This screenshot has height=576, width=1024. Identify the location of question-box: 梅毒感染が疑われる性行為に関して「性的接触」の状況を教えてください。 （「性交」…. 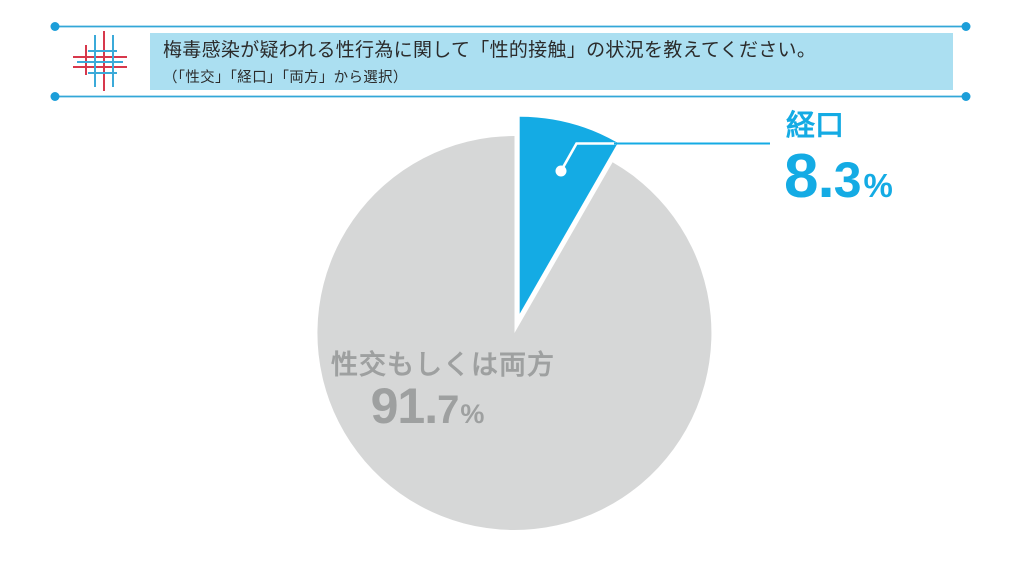
(551, 61).